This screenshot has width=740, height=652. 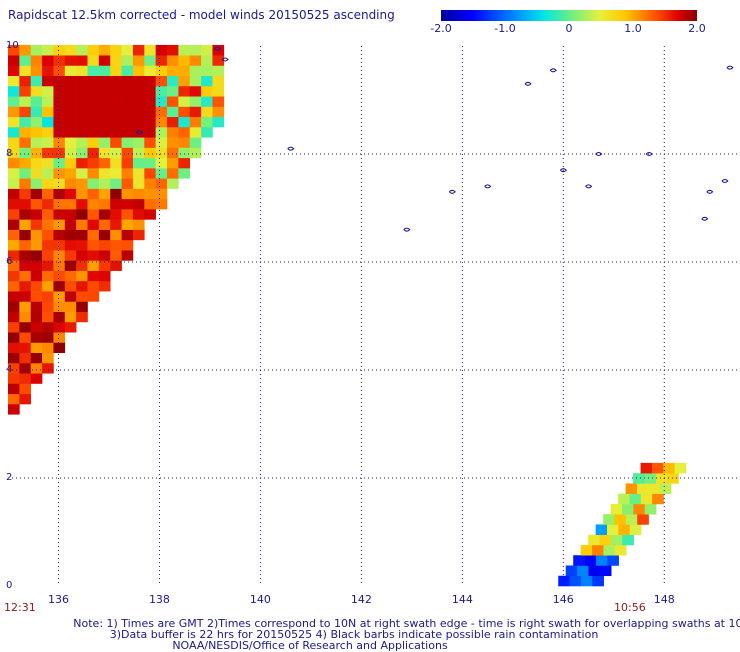 I want to click on end-time-label: 10:56, so click(x=630, y=607).